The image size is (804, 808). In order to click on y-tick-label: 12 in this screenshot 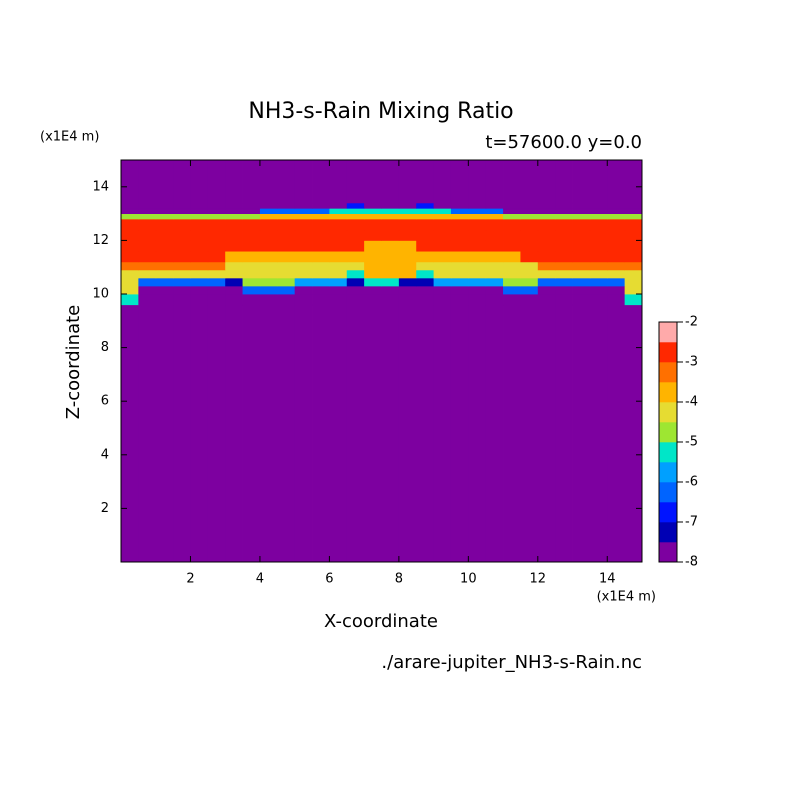, I will do `click(100, 240)`.